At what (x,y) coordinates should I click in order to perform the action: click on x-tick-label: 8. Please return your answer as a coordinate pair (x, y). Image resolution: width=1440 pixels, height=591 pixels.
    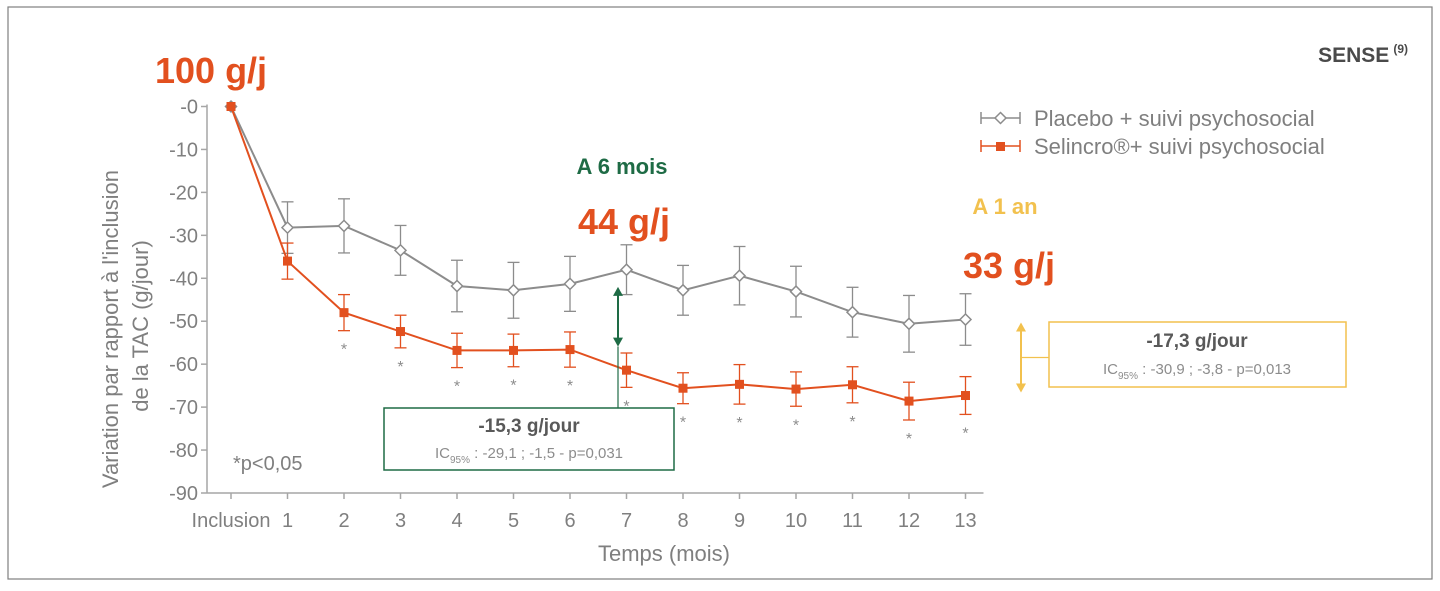
    Looking at the image, I should click on (682, 521).